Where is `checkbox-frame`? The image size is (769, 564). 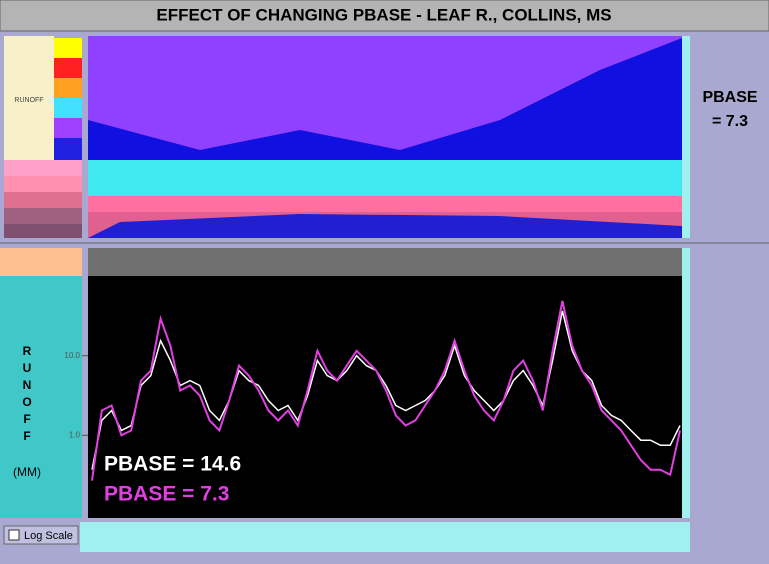
checkbox-frame is located at coordinates (41, 535).